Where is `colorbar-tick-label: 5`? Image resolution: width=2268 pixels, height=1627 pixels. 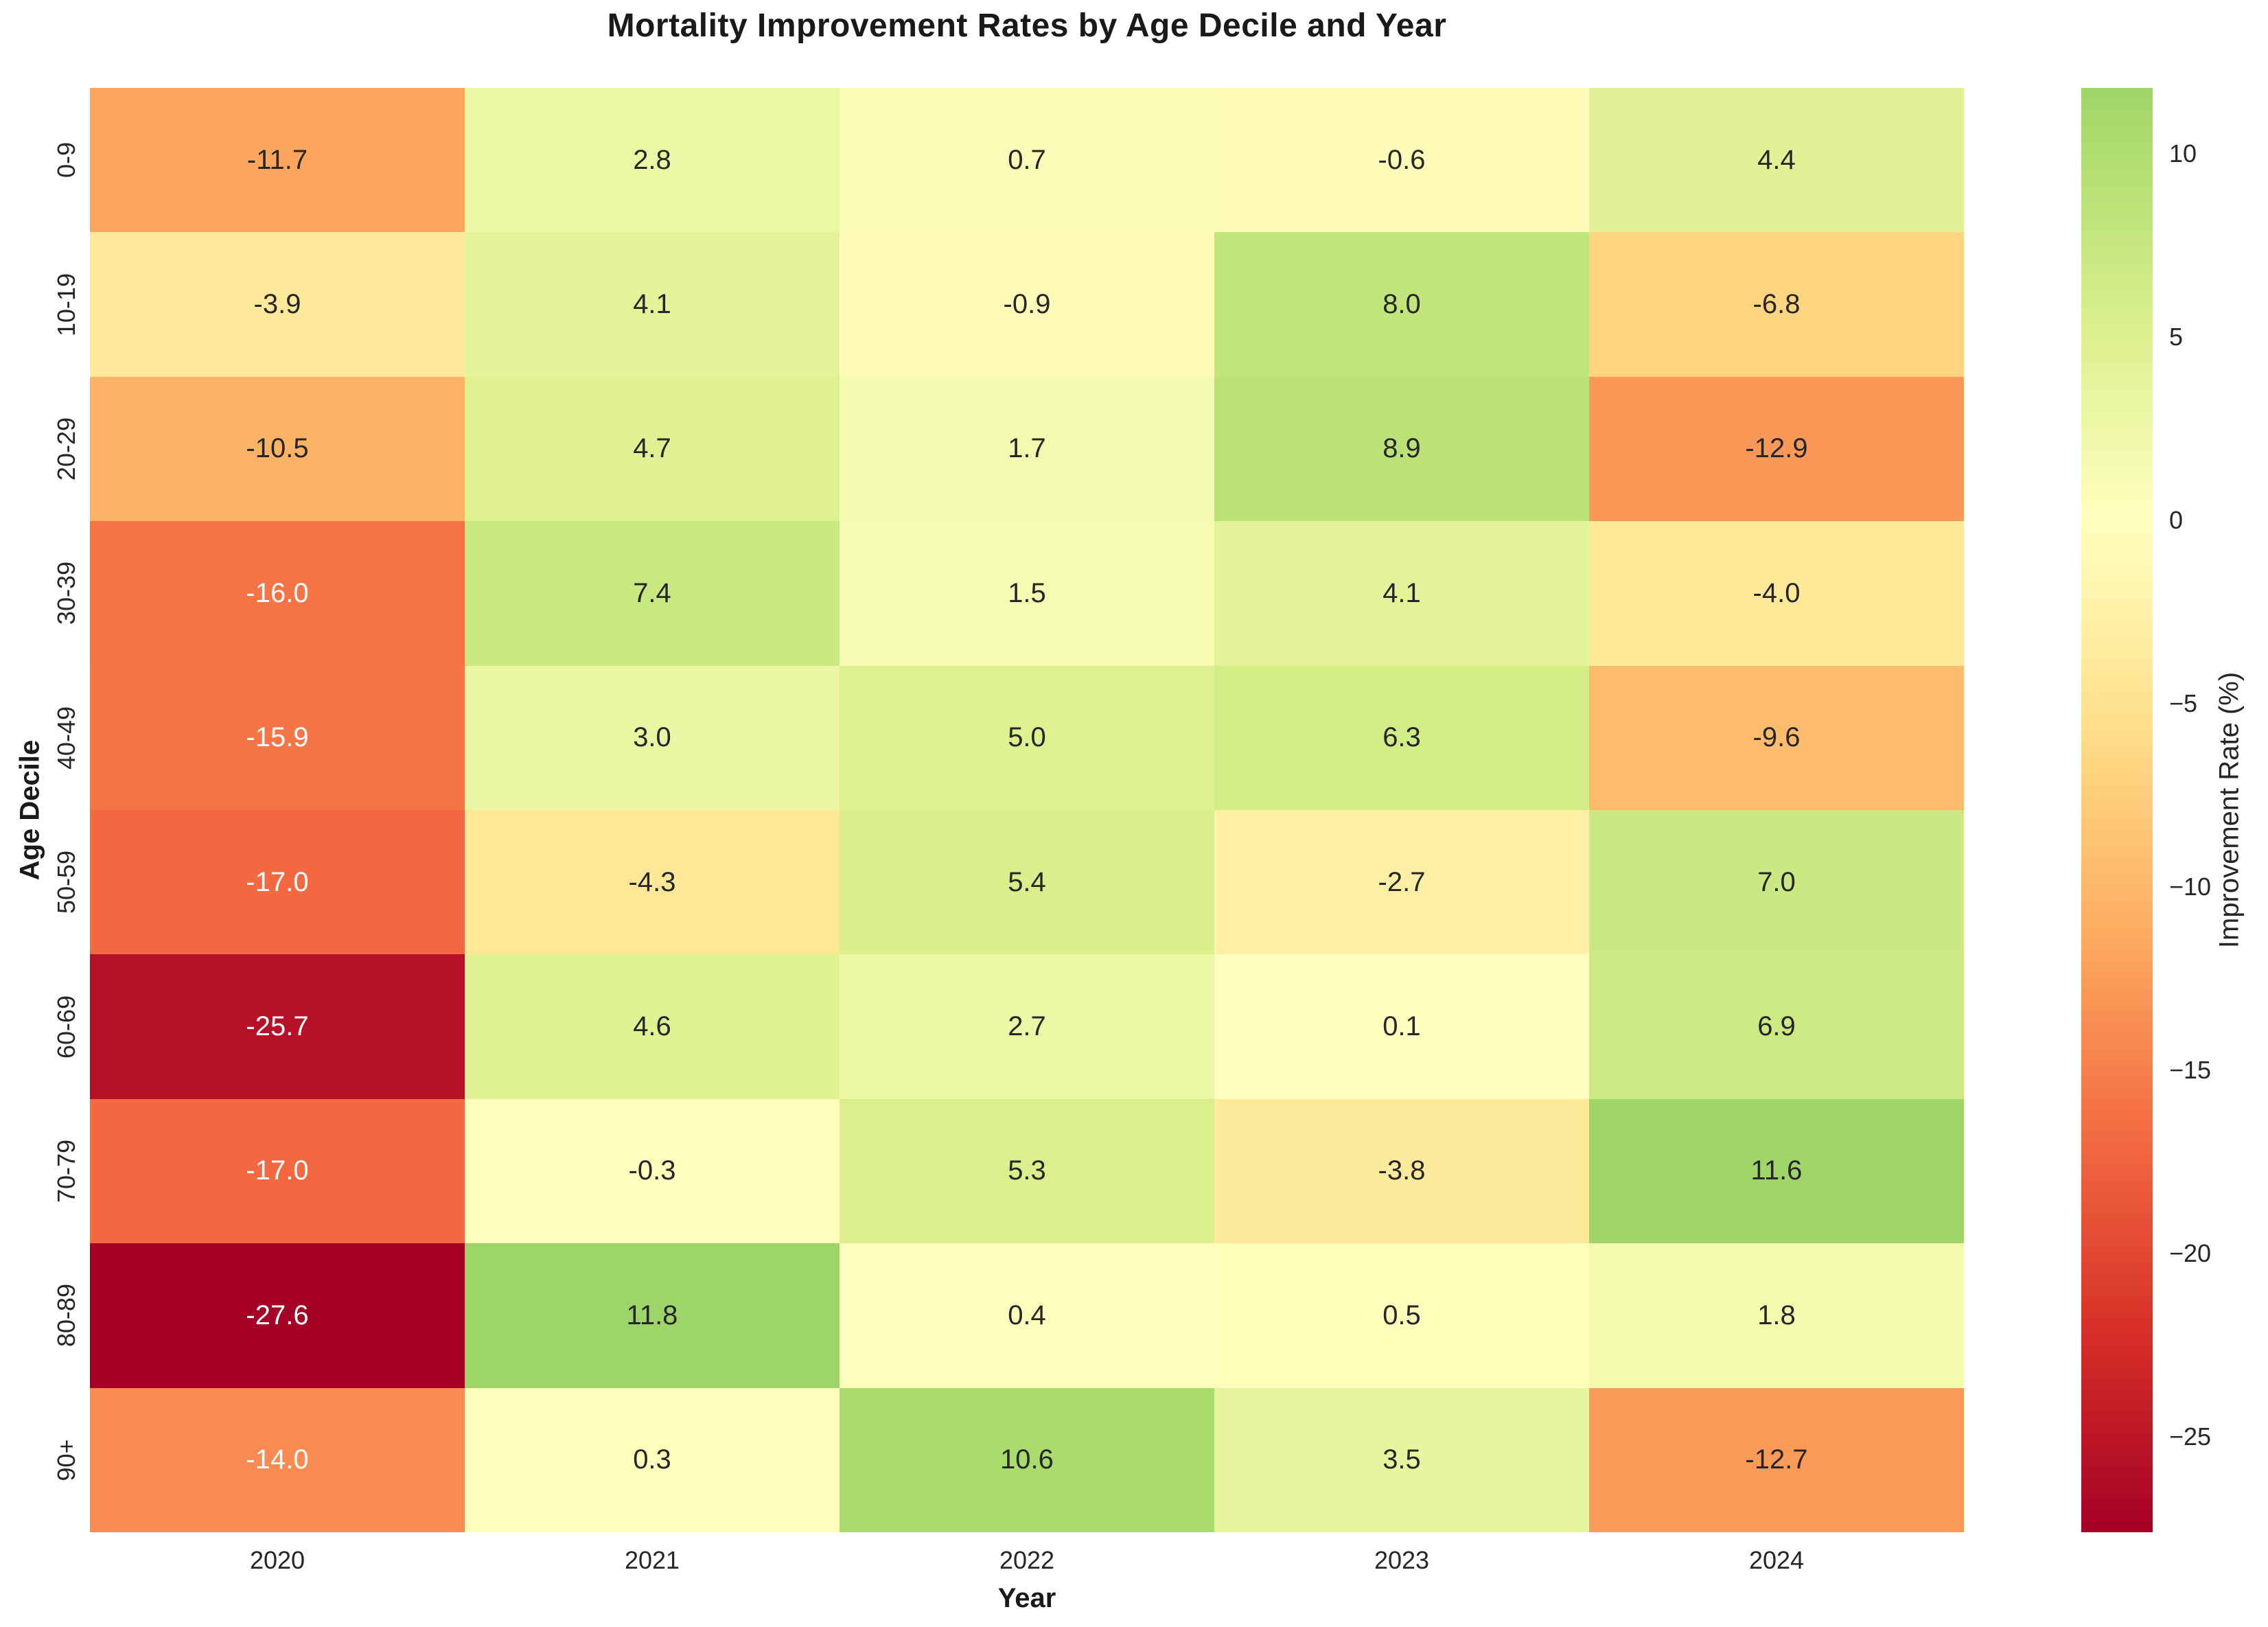 colorbar-tick-label: 5 is located at coordinates (2176, 337).